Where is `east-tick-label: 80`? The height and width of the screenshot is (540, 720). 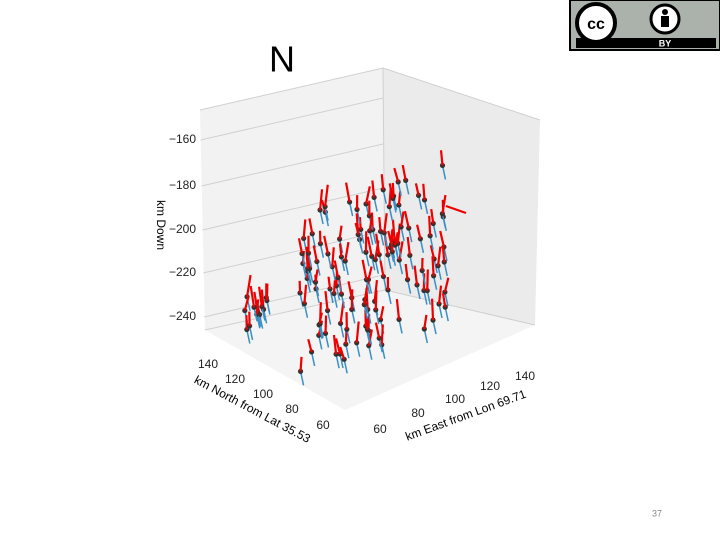
east-tick-label: 80 is located at coordinates (418, 413).